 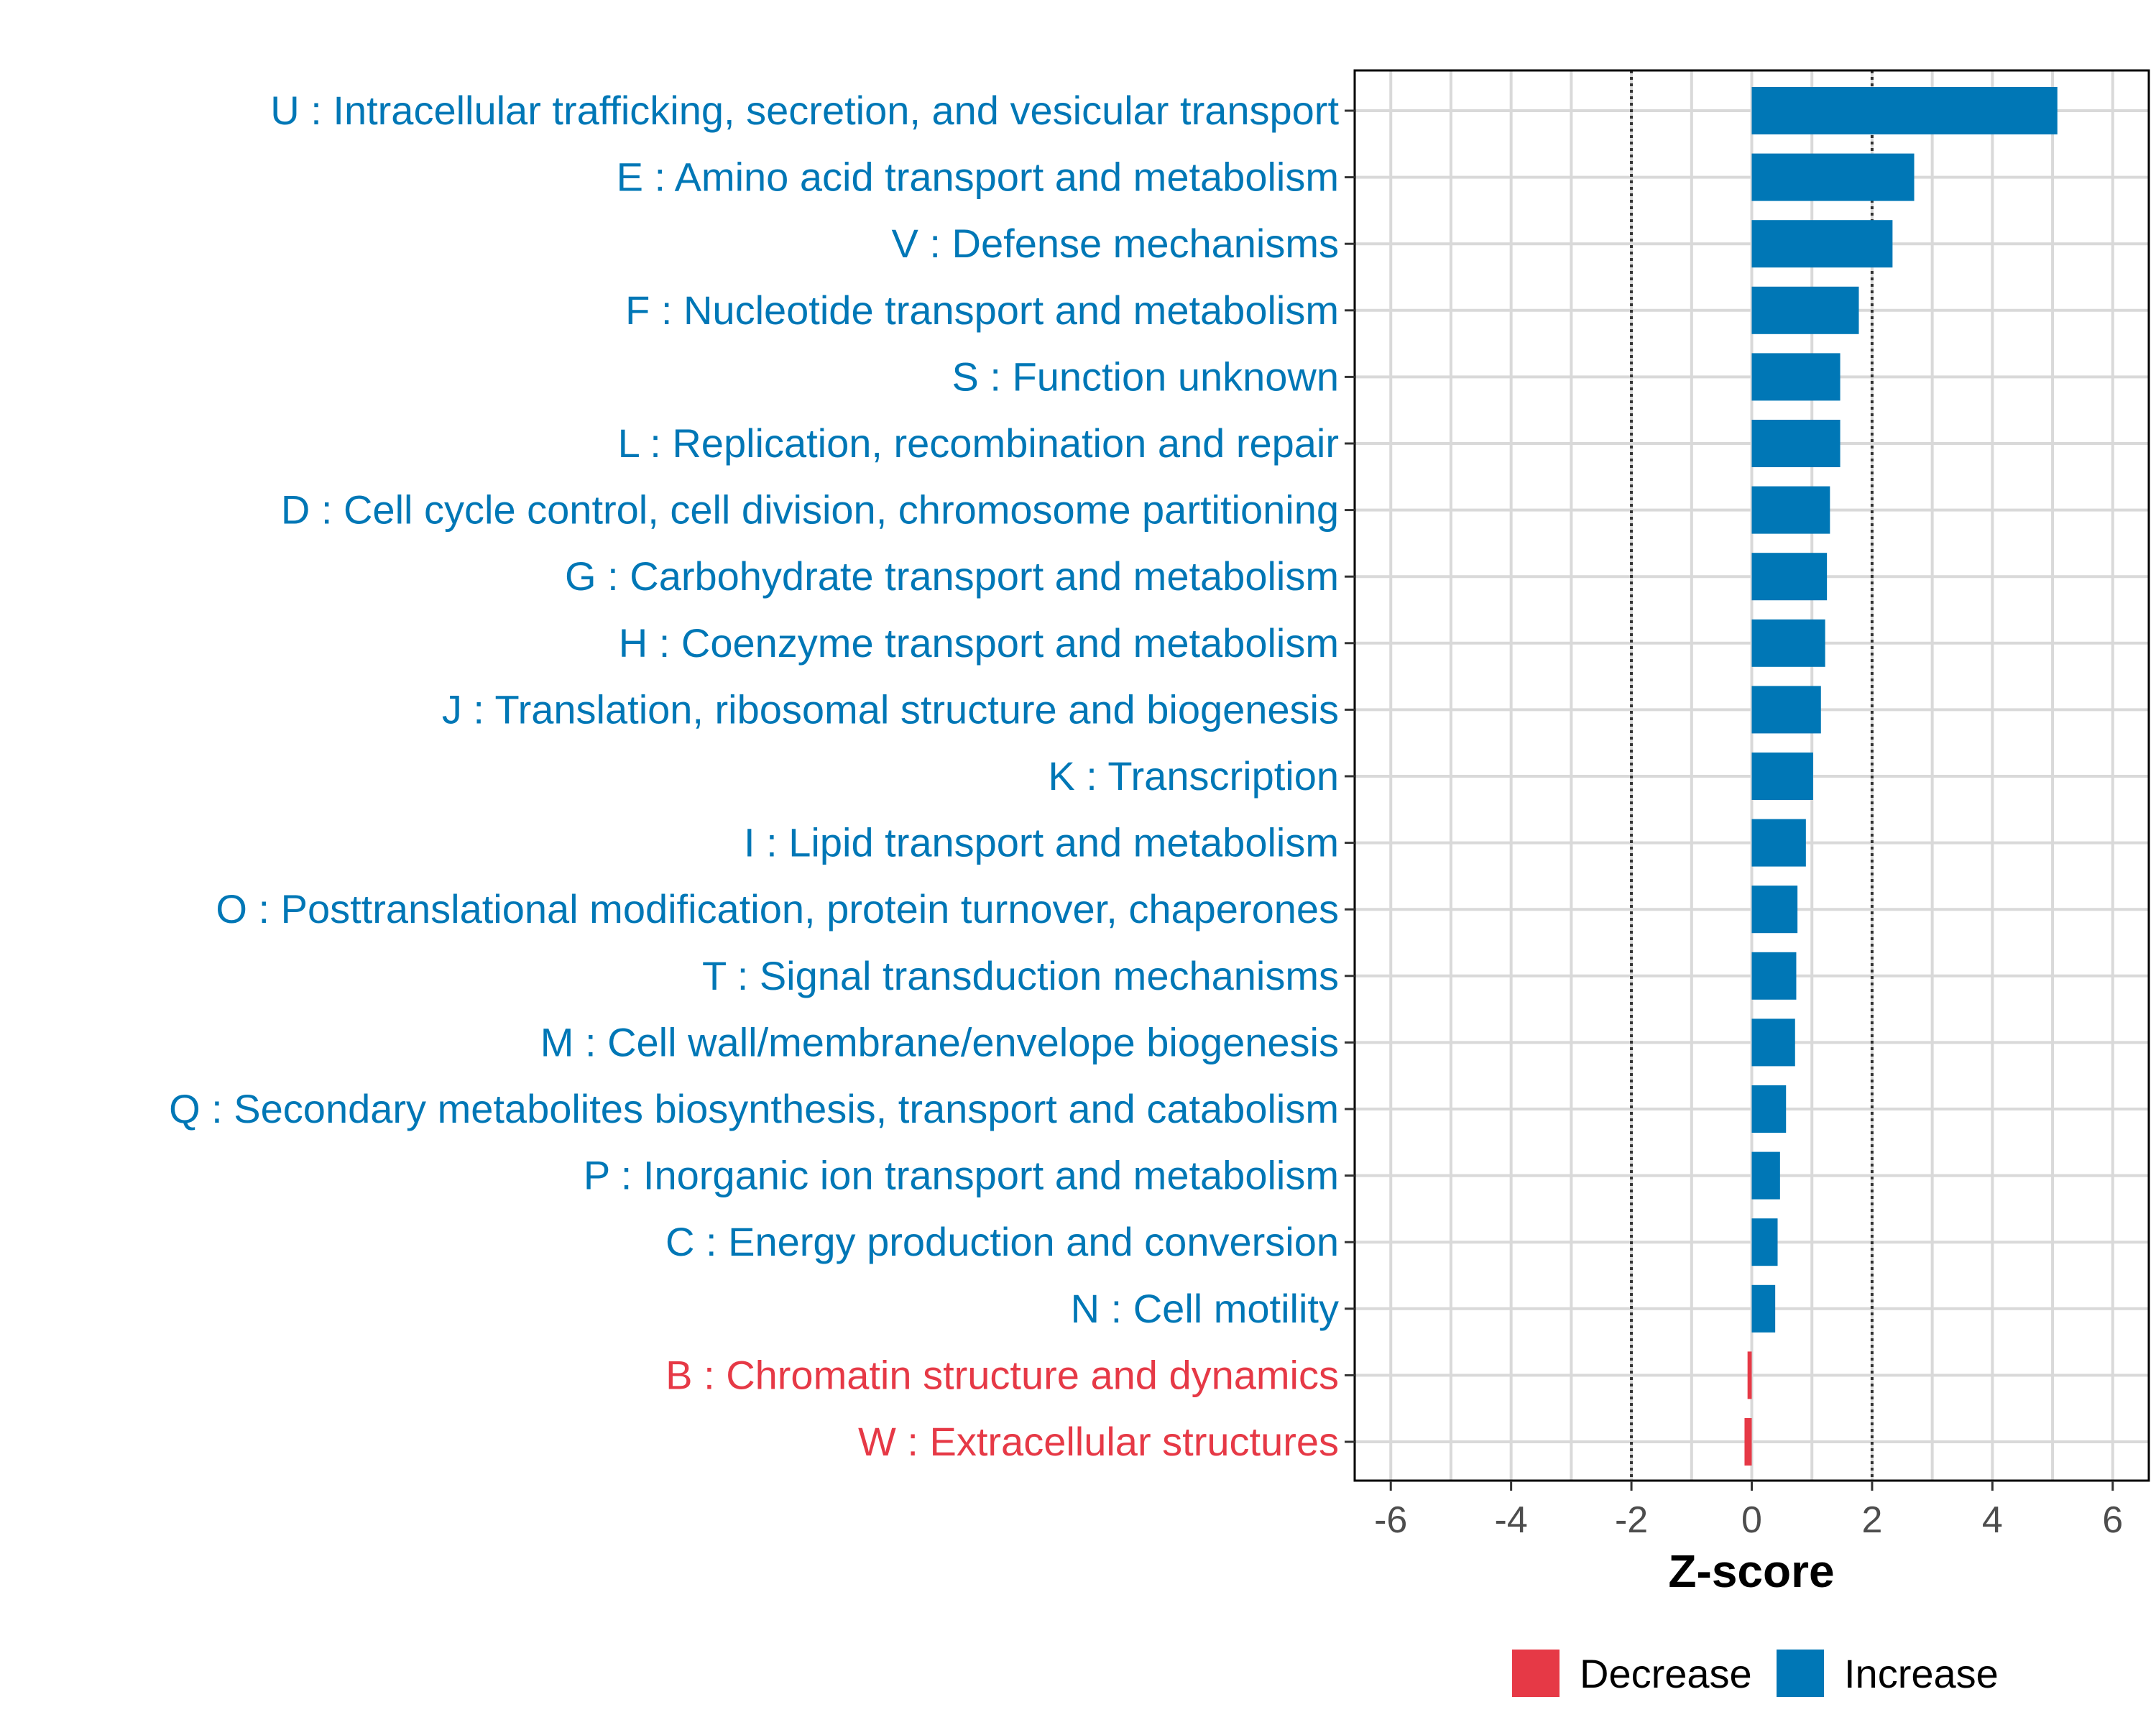 I want to click on category-label: E : Amino acid transport and metabolism, so click(x=978, y=177).